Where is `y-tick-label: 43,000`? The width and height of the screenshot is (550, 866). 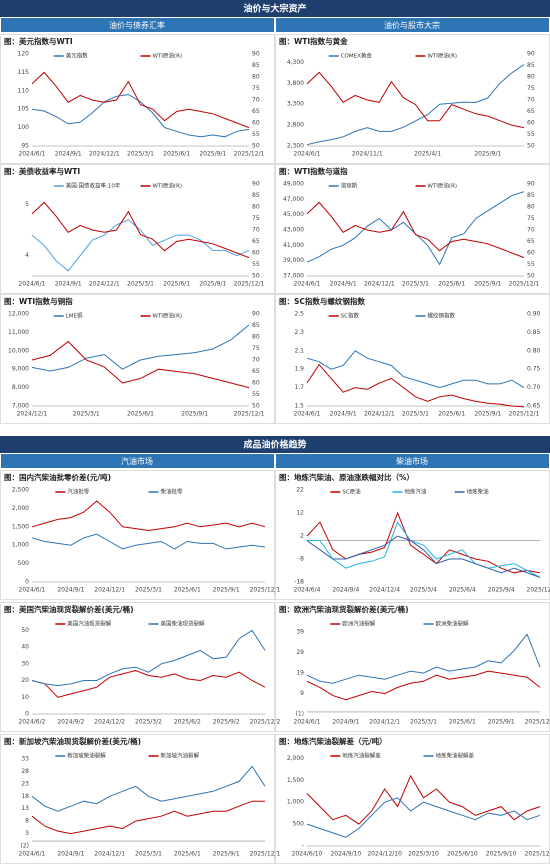 y-tick-label: 43,000 is located at coordinates (293, 230).